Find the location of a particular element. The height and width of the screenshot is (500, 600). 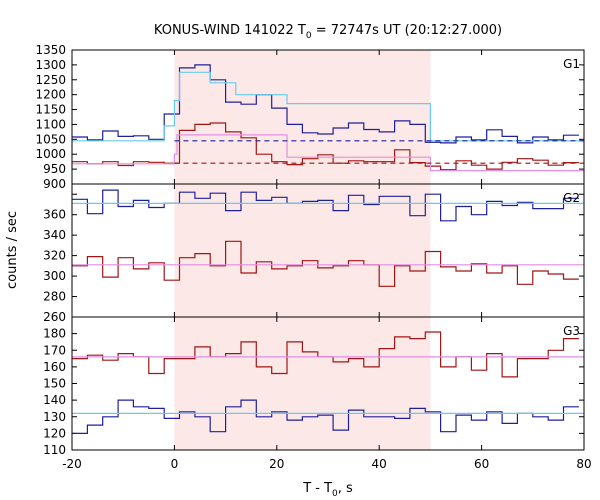

g1-y-tick-label: 1300 is located at coordinates (50, 65).